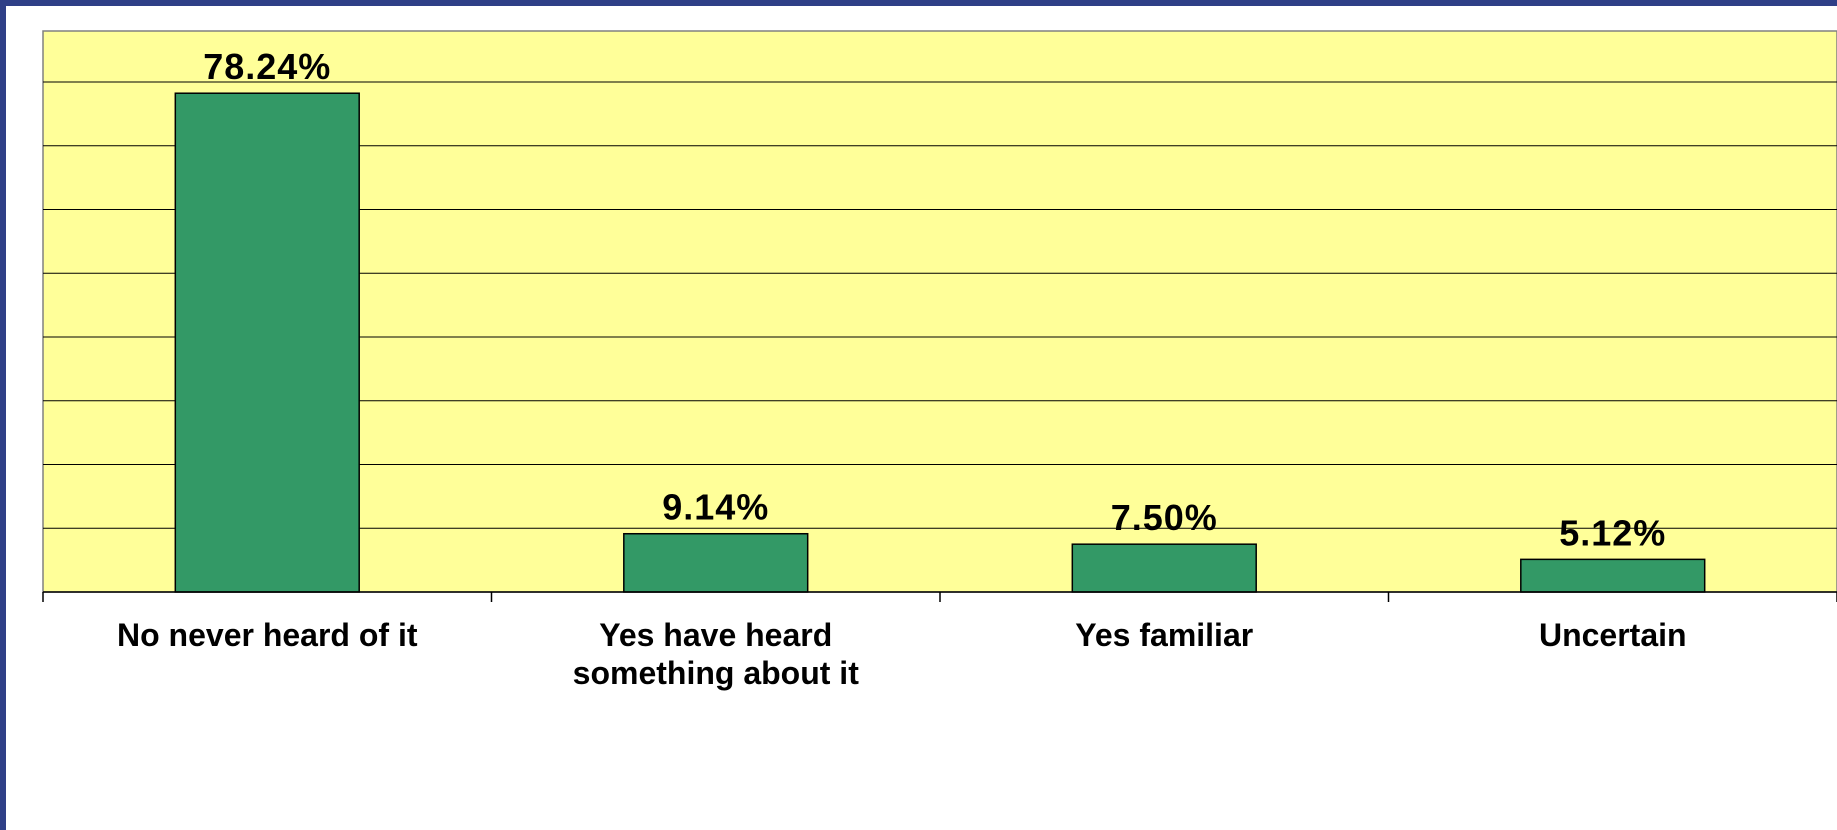 The image size is (1837, 830). I want to click on data-label: 78.24%, so click(267, 66).